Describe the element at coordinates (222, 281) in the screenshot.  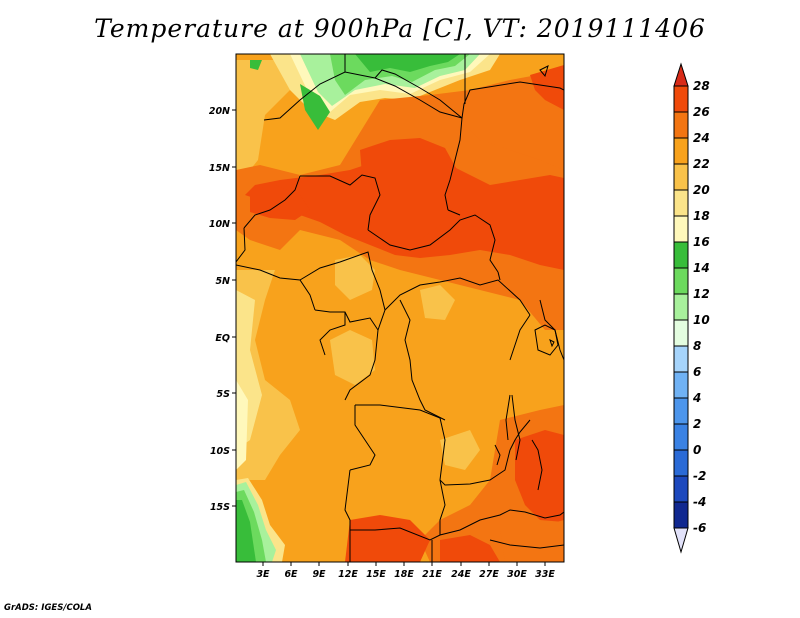
I see `lat-label: 5N` at that location.